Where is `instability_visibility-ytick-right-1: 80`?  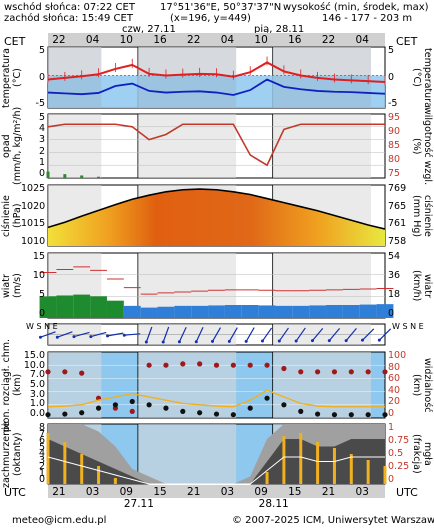
instability_visibility-ytick-right-1: 80 is located at coordinates (394, 367).